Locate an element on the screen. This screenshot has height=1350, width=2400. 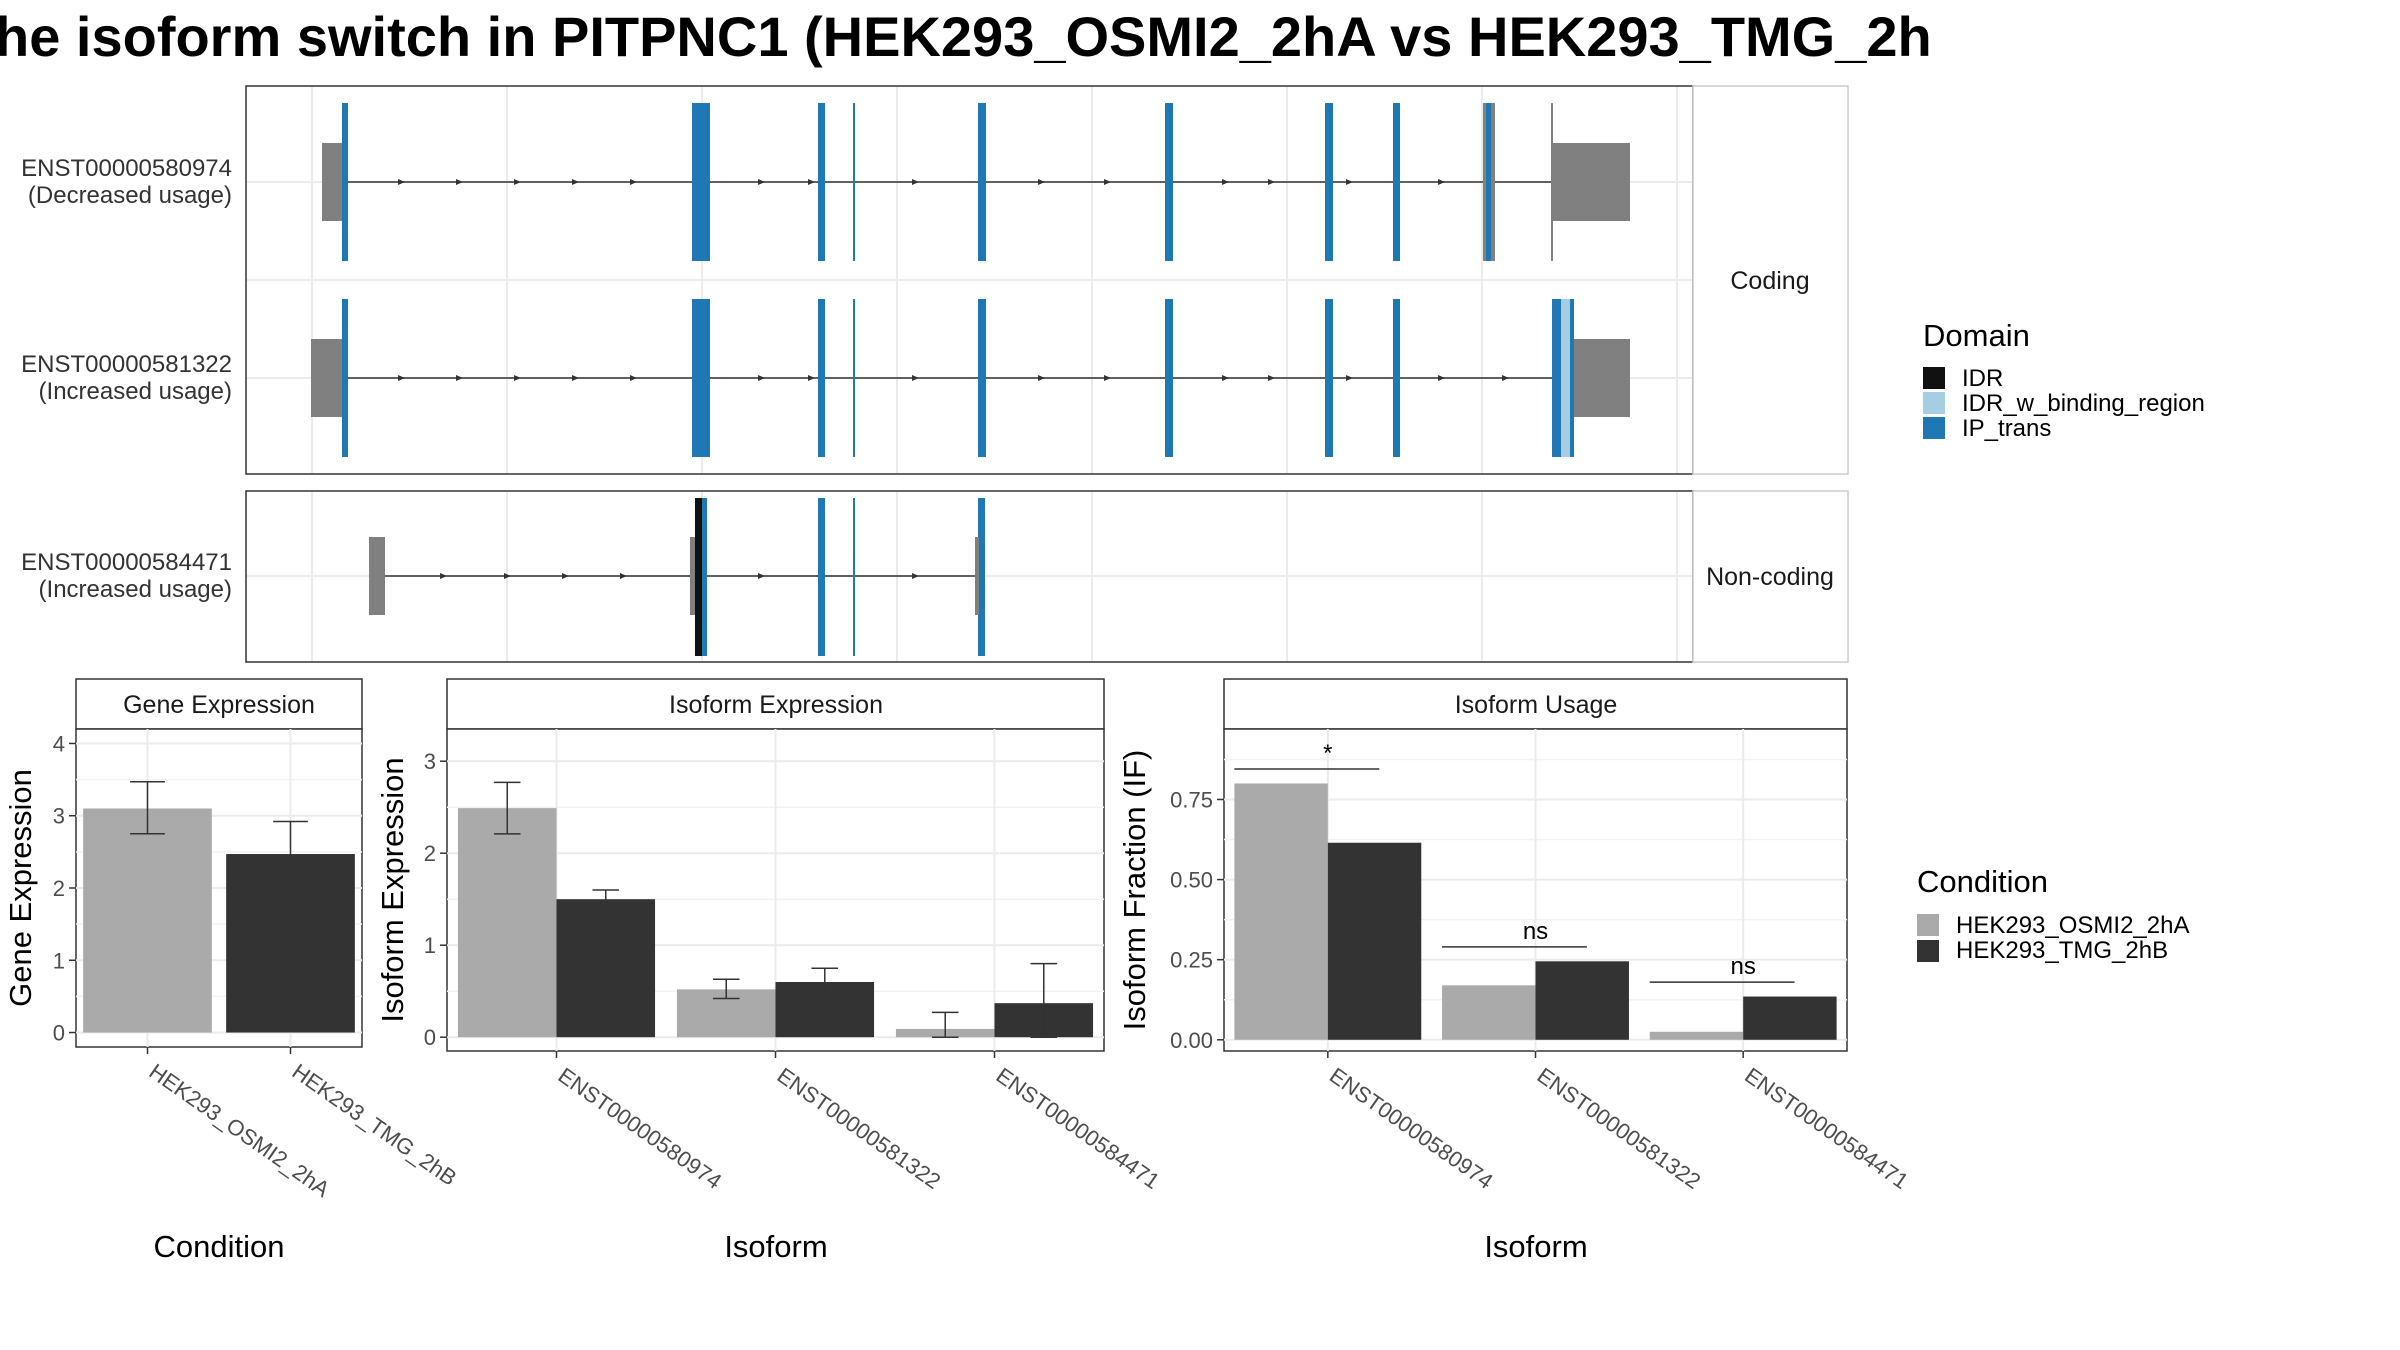
gene-expression-yticks: 0 1 2 3 4 is located at coordinates (64, 888).